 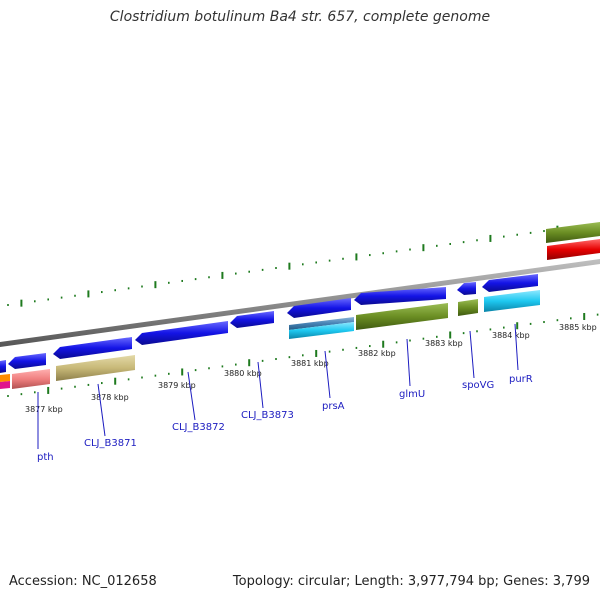 What do you see at coordinates (83, 581) in the screenshot?
I see `accession-label: Accession: NC_012658` at bounding box center [83, 581].